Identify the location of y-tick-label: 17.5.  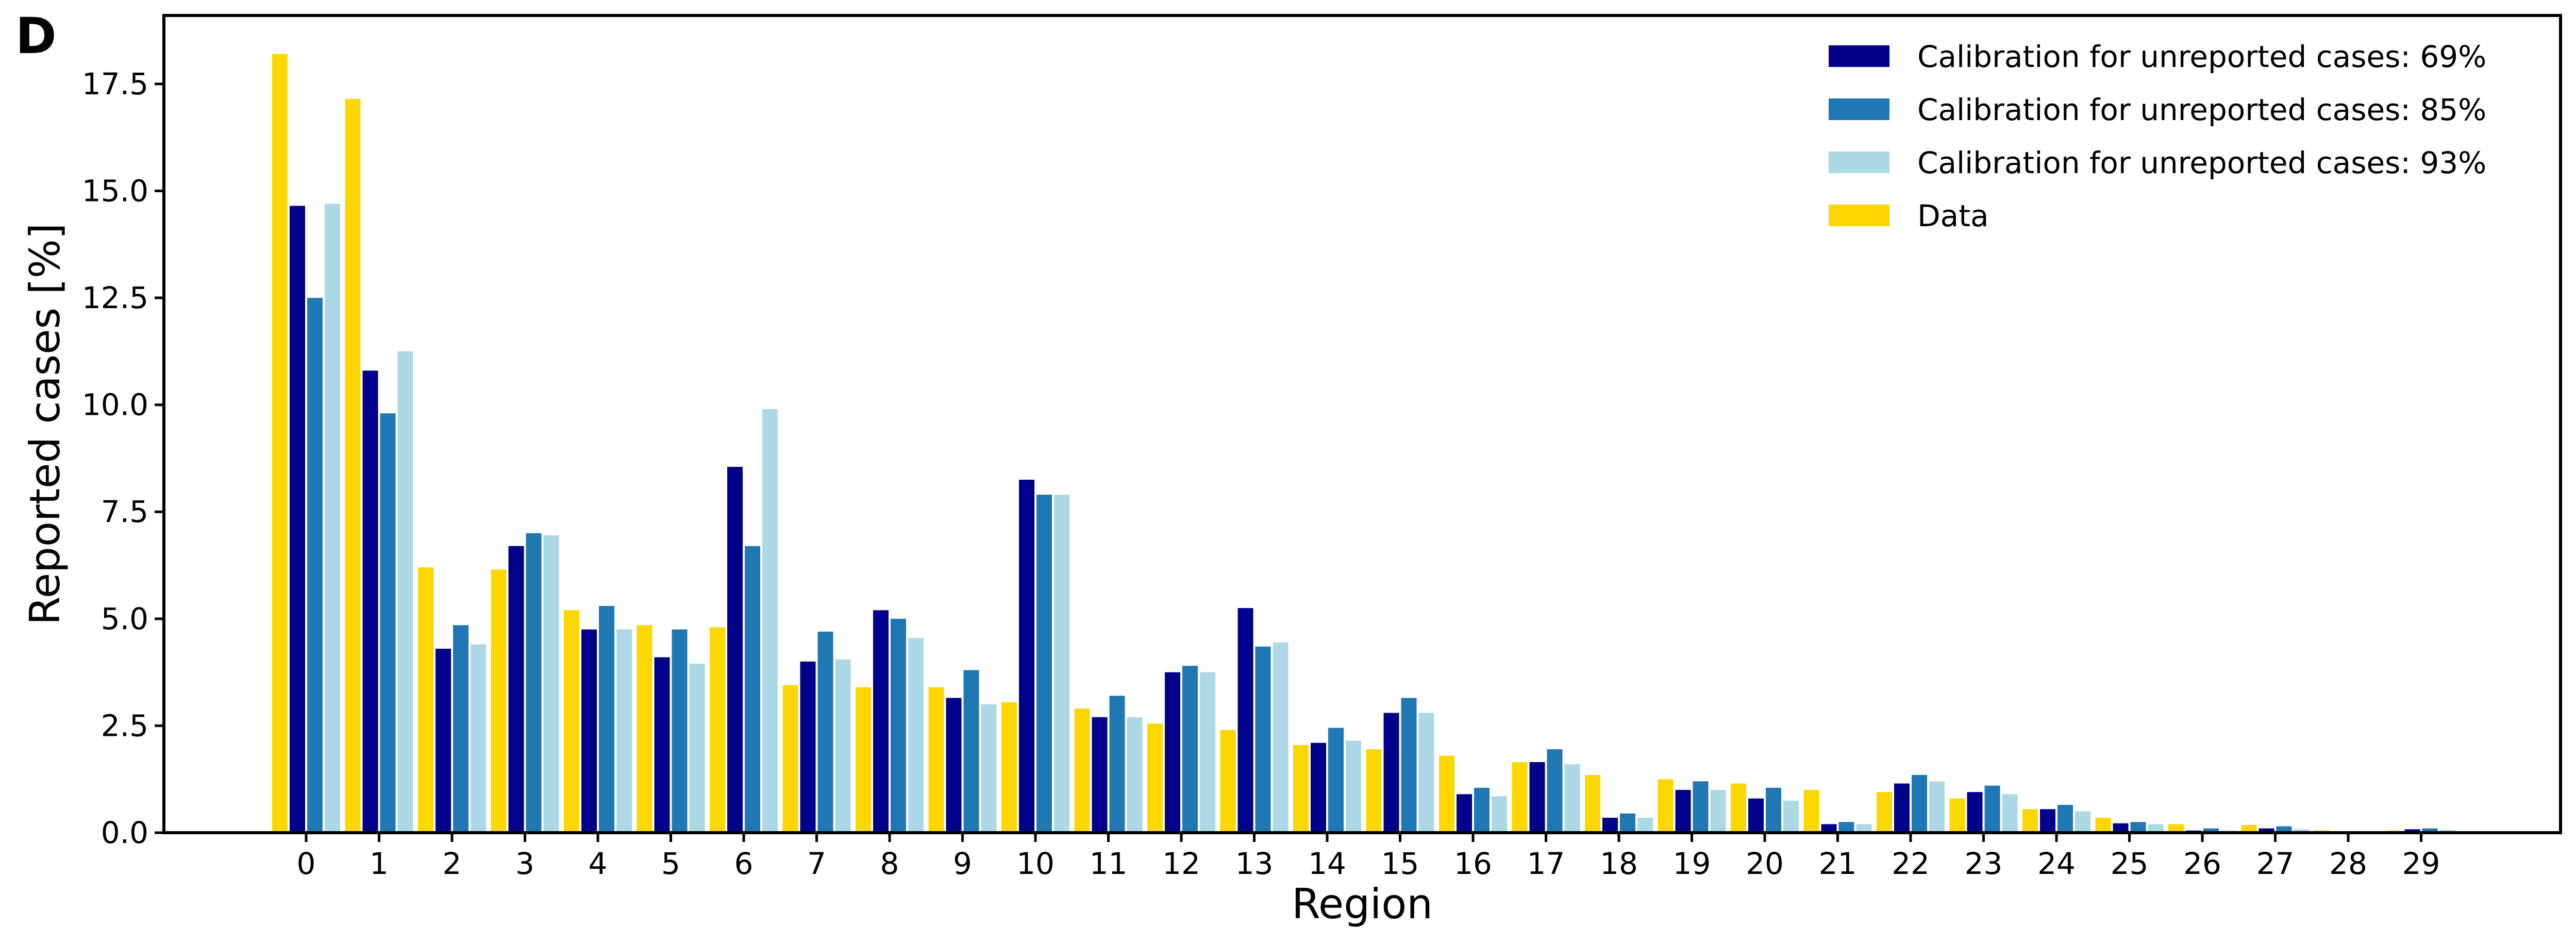
(115, 84).